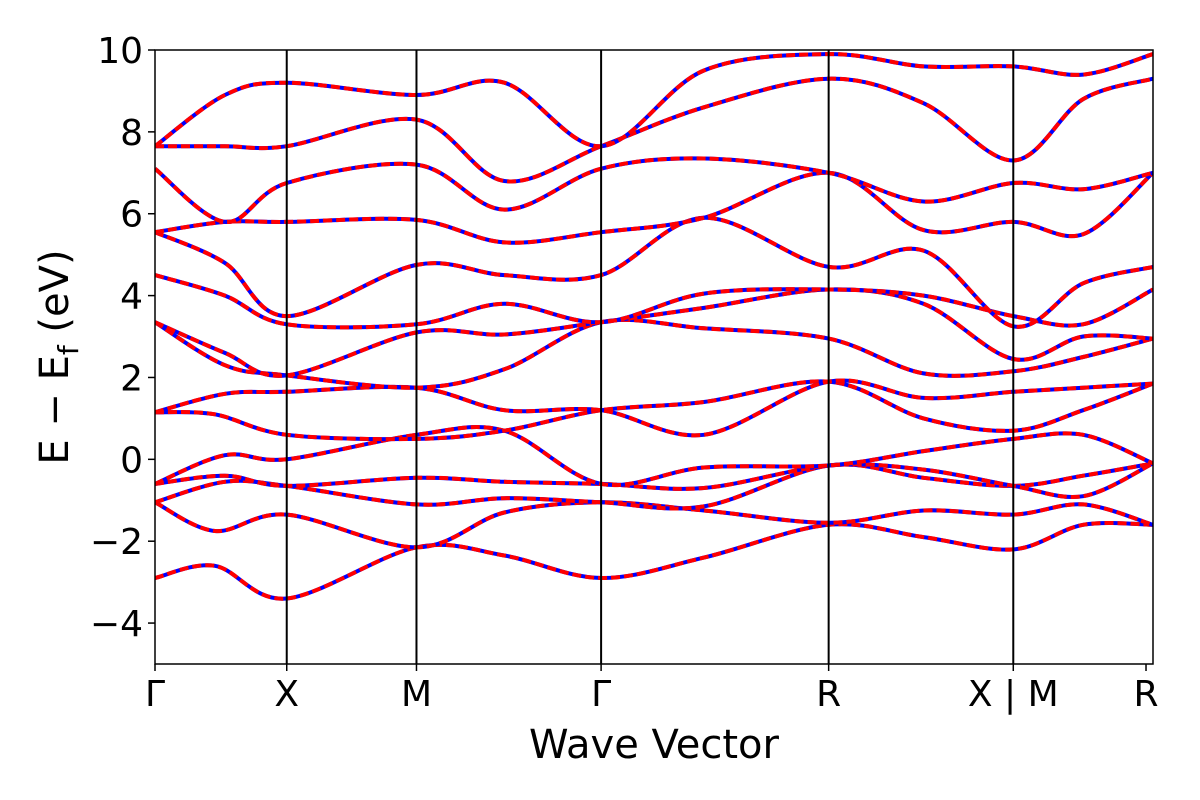 This screenshot has width=1200, height=800. I want to click on x-tick-label: M, so click(416, 694).